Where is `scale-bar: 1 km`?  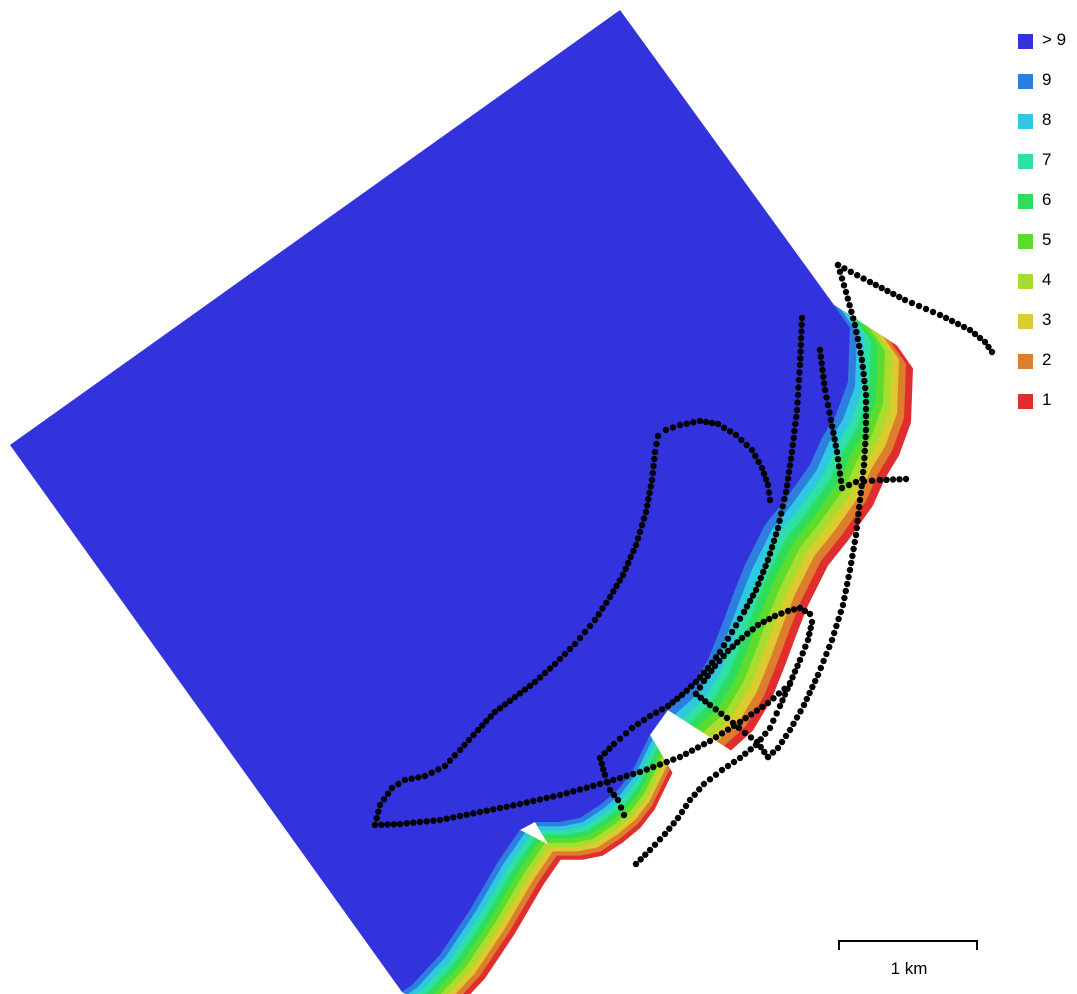 scale-bar: 1 km is located at coordinates (909, 965).